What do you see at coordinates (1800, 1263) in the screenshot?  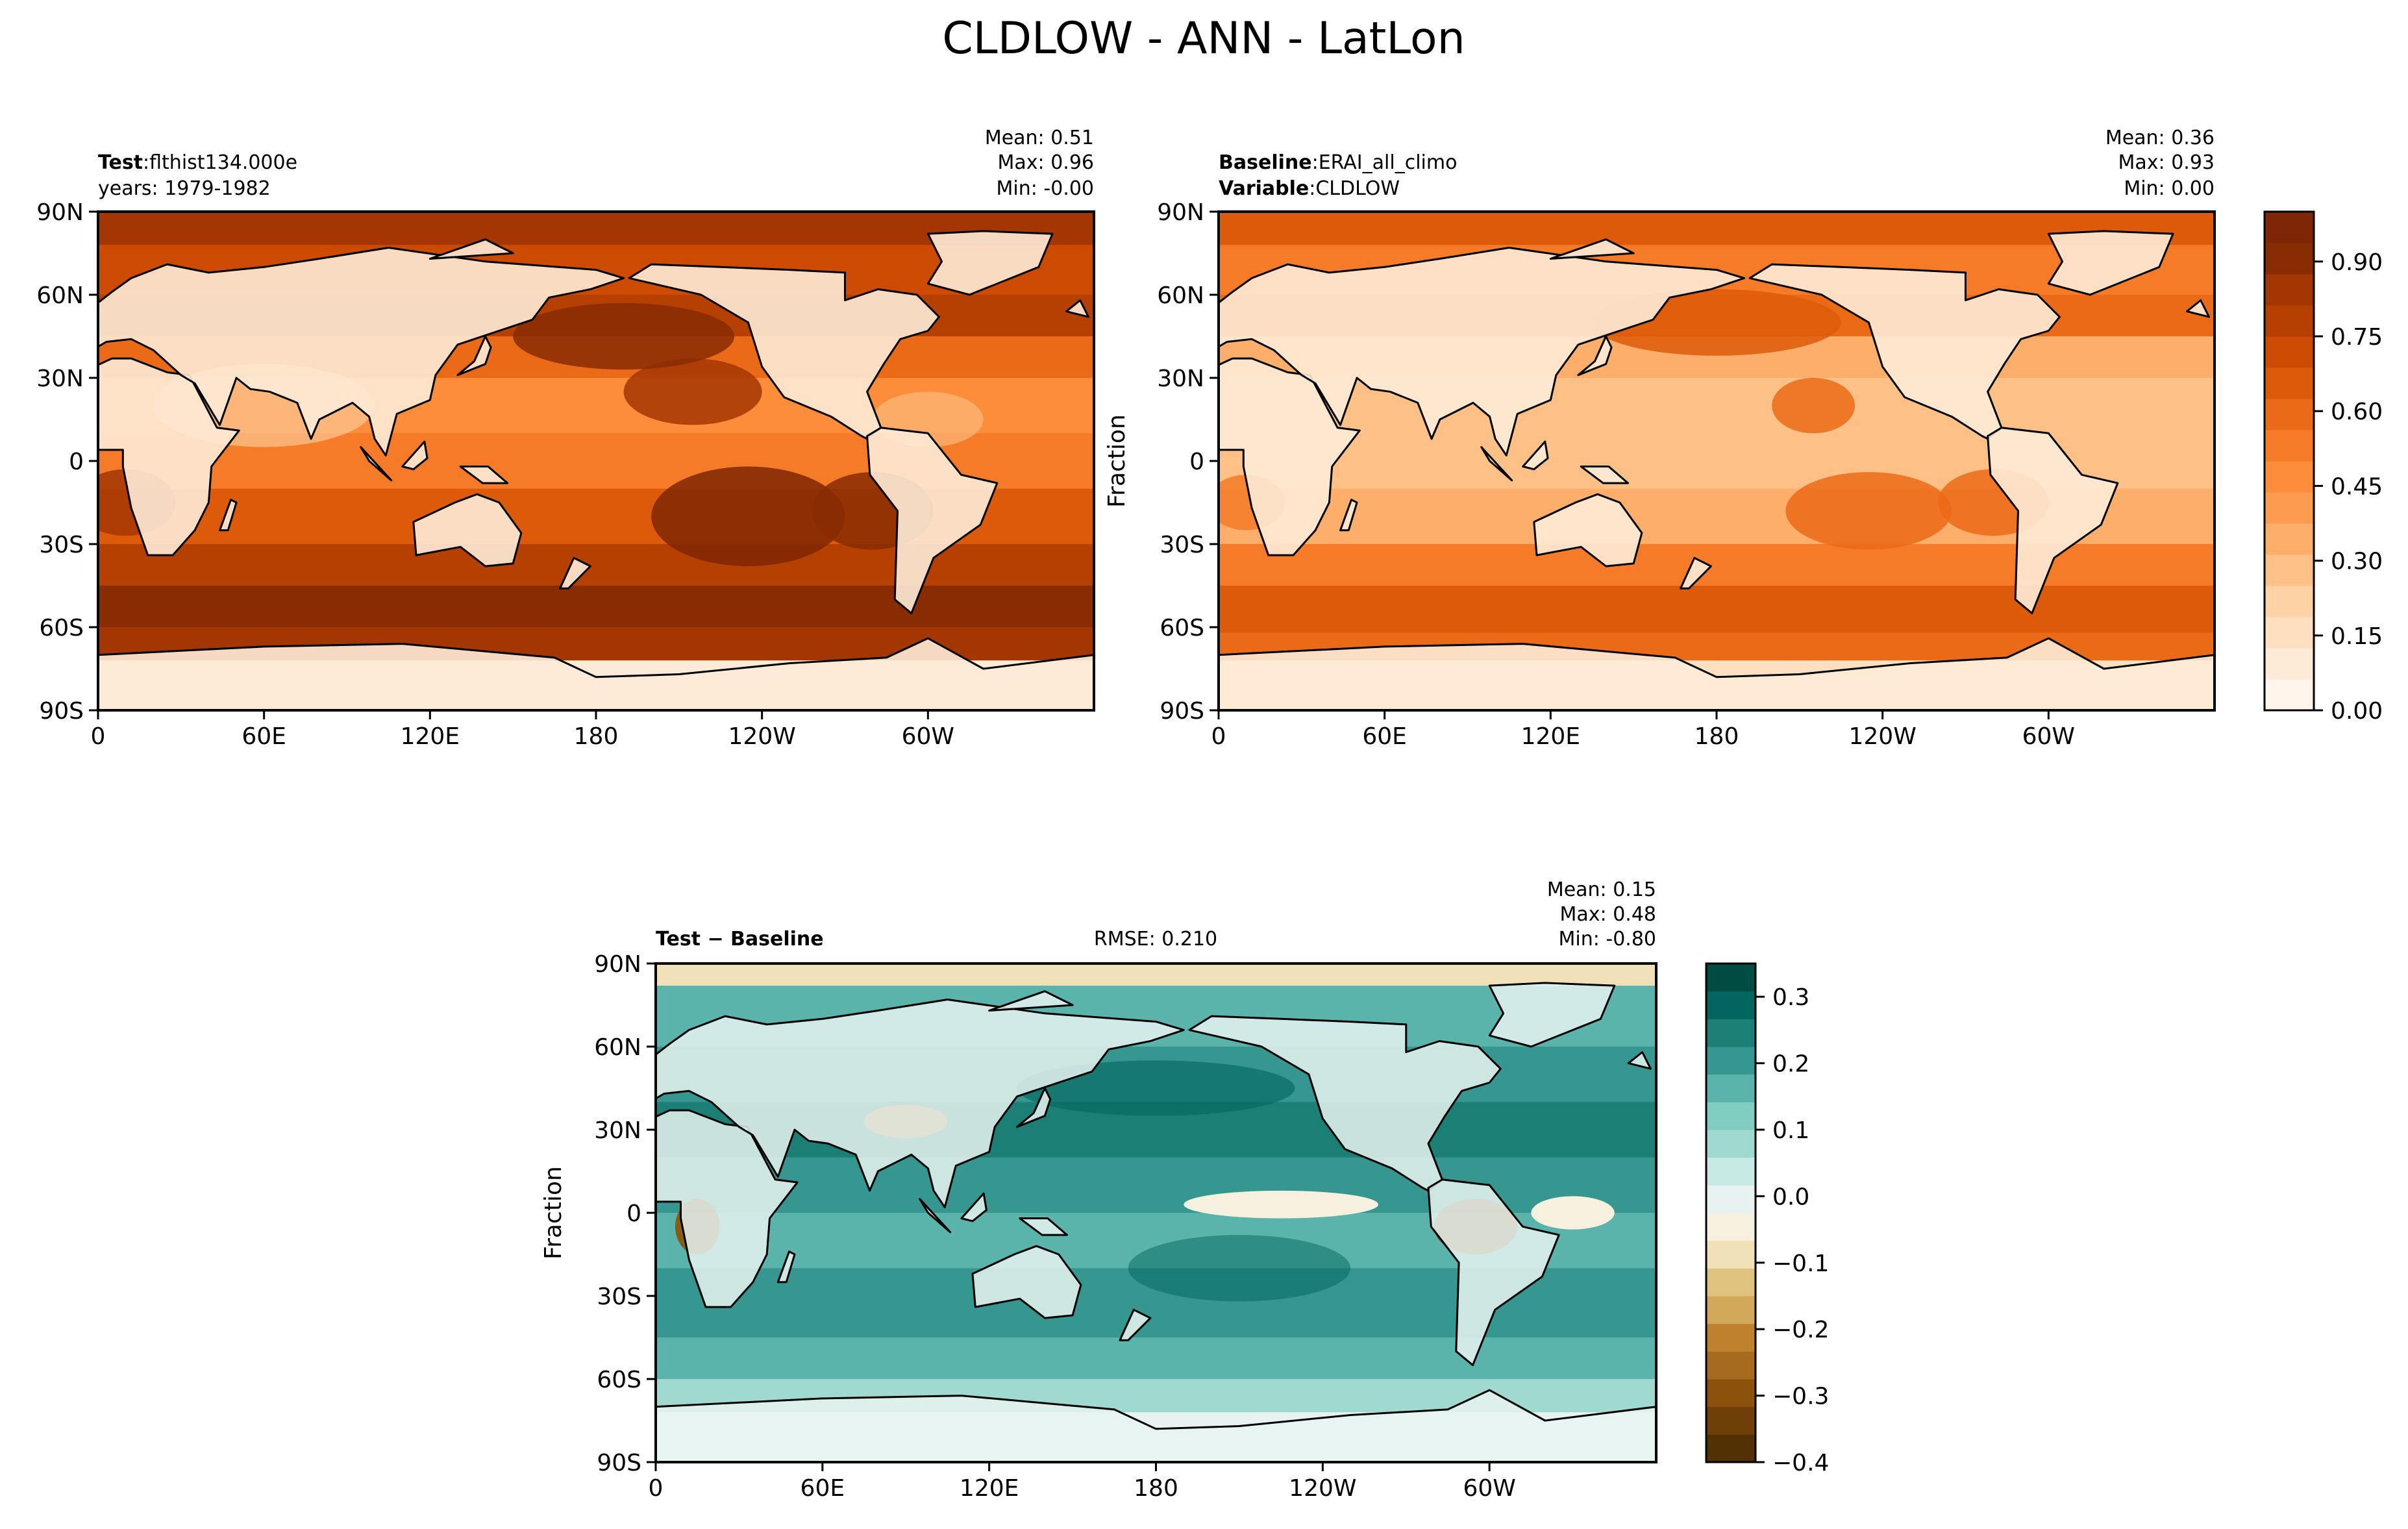 I see `colorbar-difference-tick-label: −0.1` at bounding box center [1800, 1263].